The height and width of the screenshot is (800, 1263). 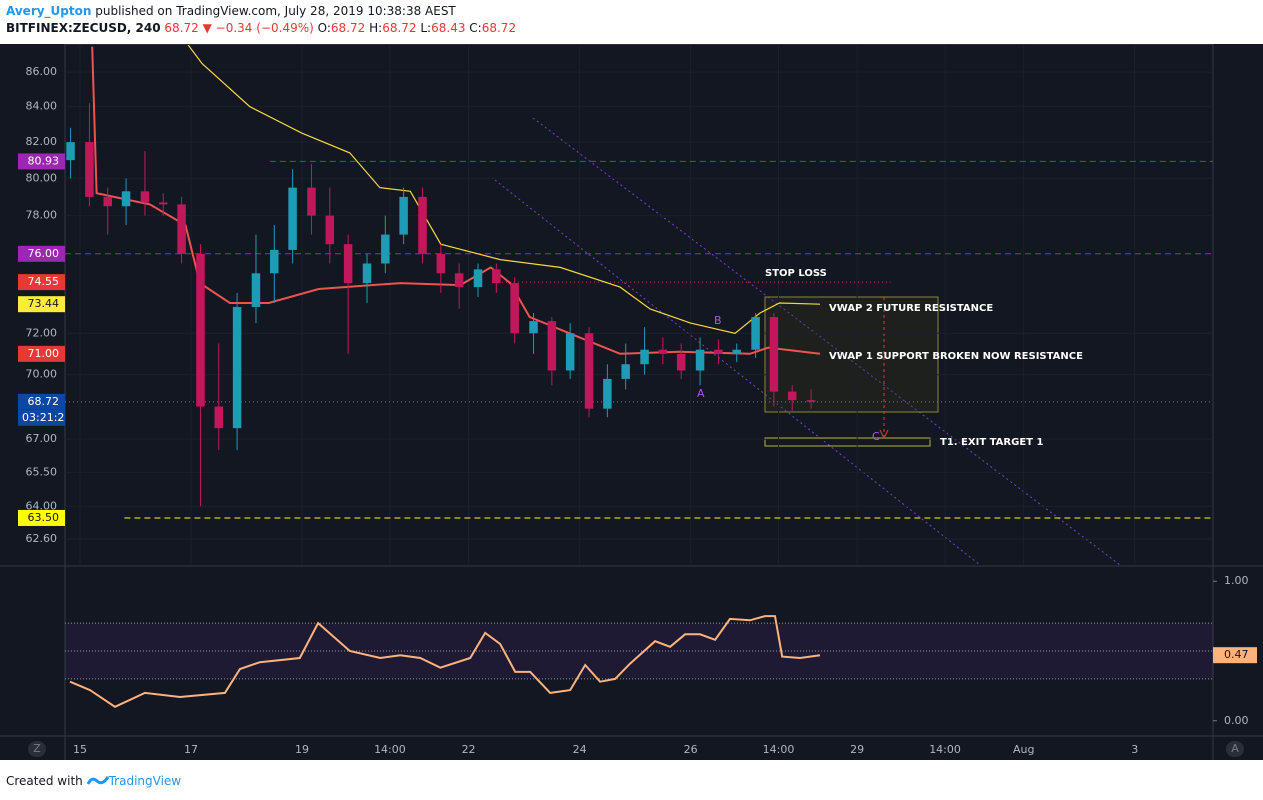 I want to click on target-box, so click(x=847, y=442).